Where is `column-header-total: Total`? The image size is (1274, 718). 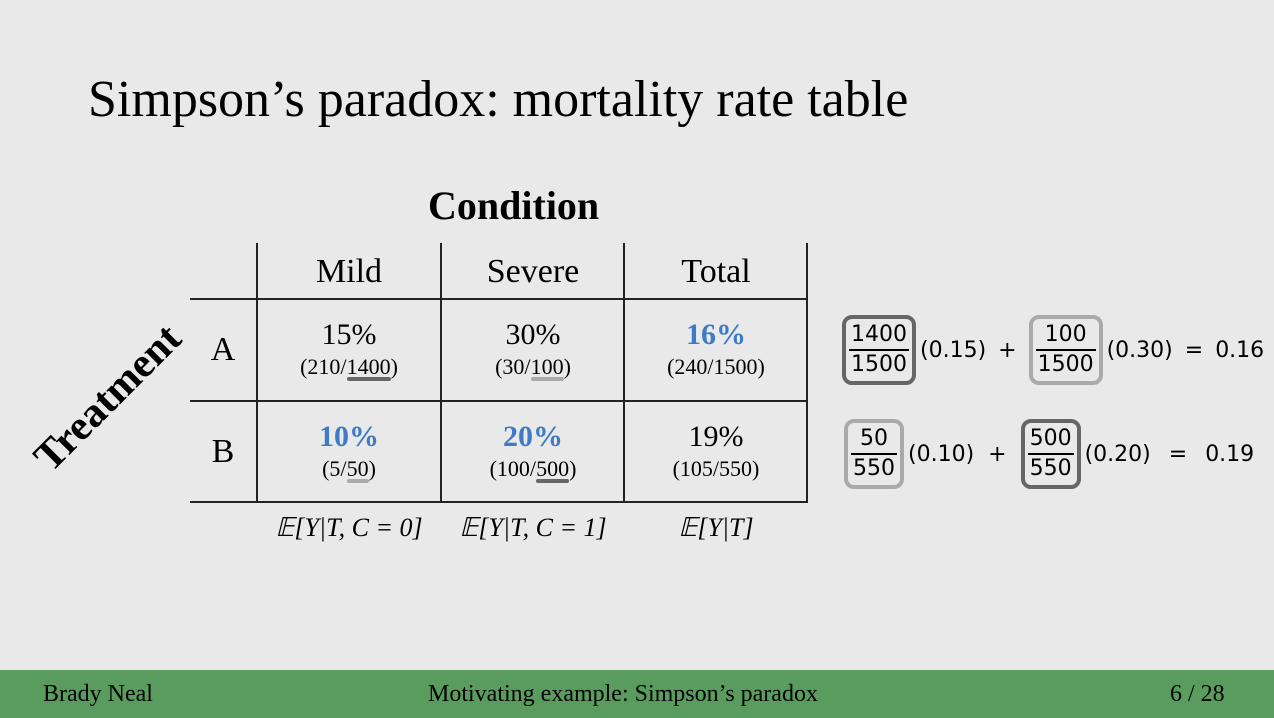 column-header-total: Total is located at coordinates (716, 271).